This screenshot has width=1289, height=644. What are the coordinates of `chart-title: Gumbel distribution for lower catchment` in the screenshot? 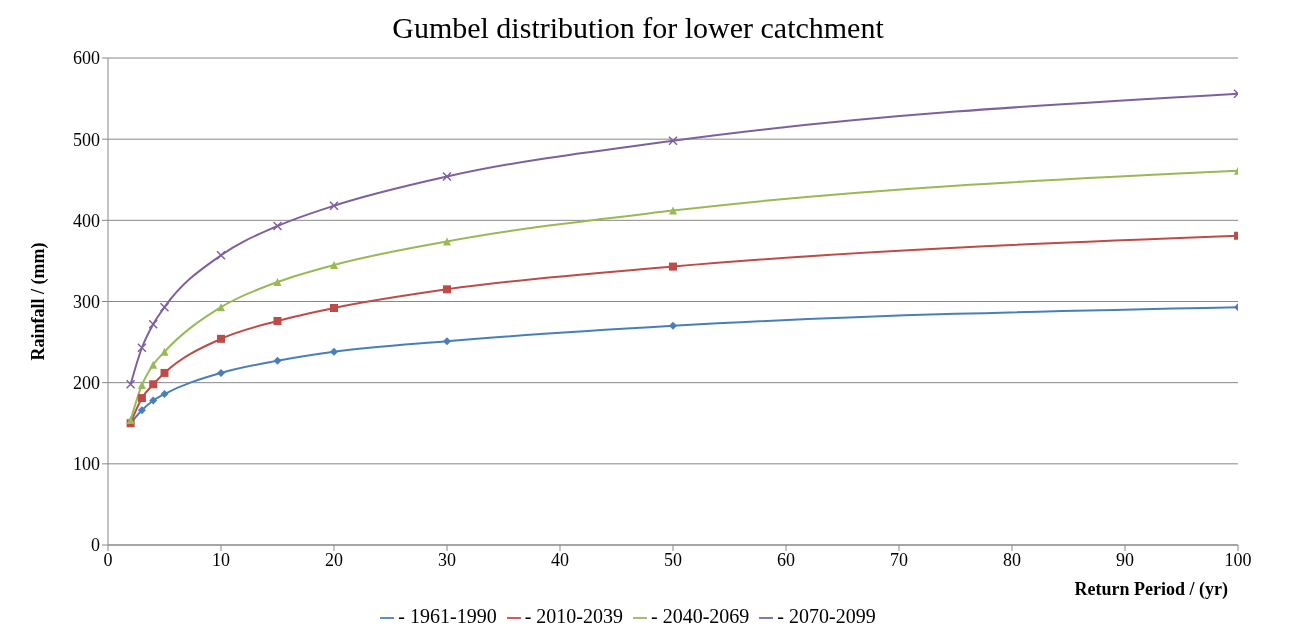 It's located at (638, 28).